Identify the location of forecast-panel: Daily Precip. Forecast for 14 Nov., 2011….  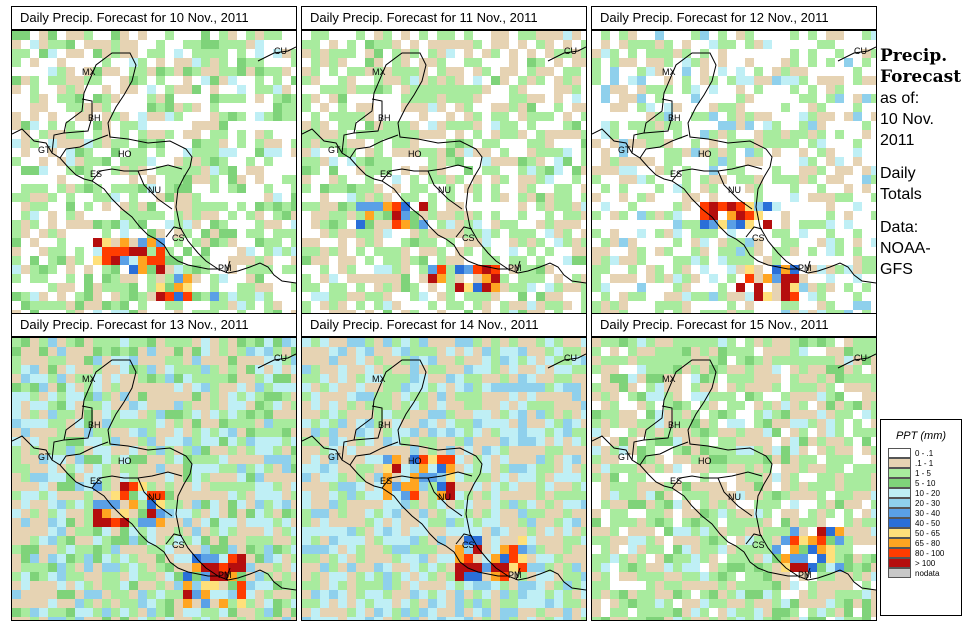
(444, 467).